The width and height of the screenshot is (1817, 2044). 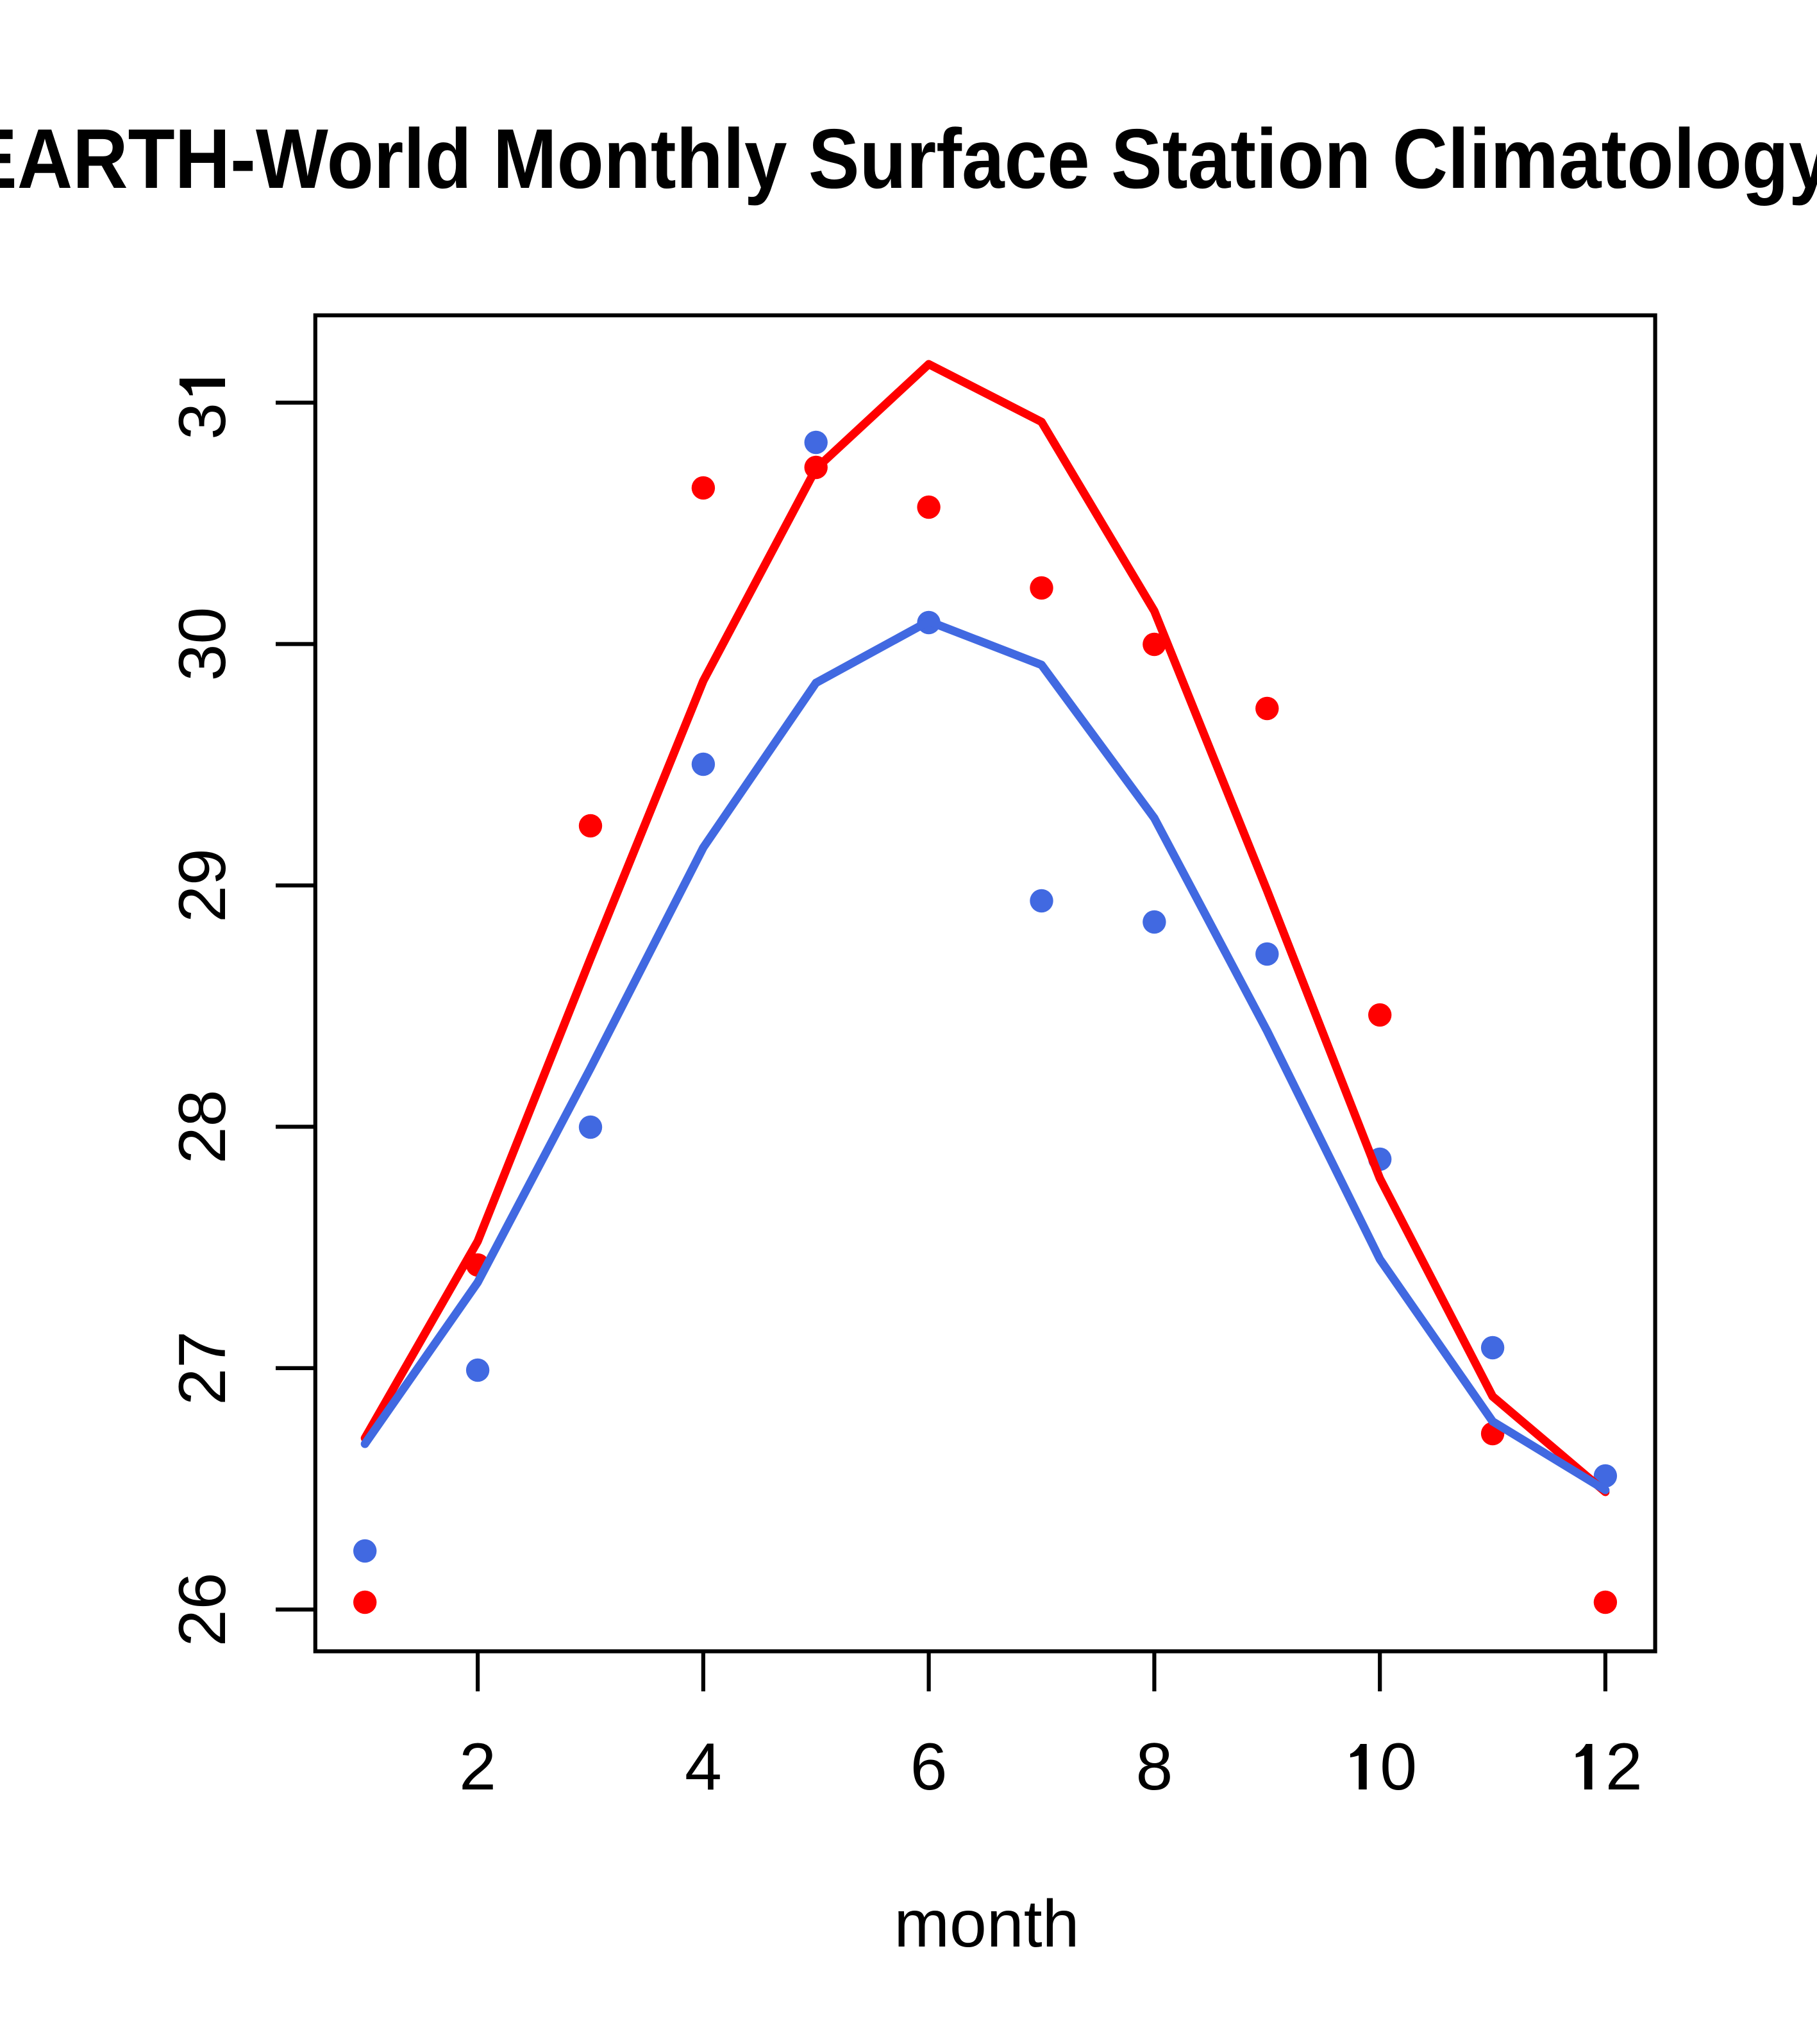 I want to click on svg-text: 3, so click(x=202, y=422).